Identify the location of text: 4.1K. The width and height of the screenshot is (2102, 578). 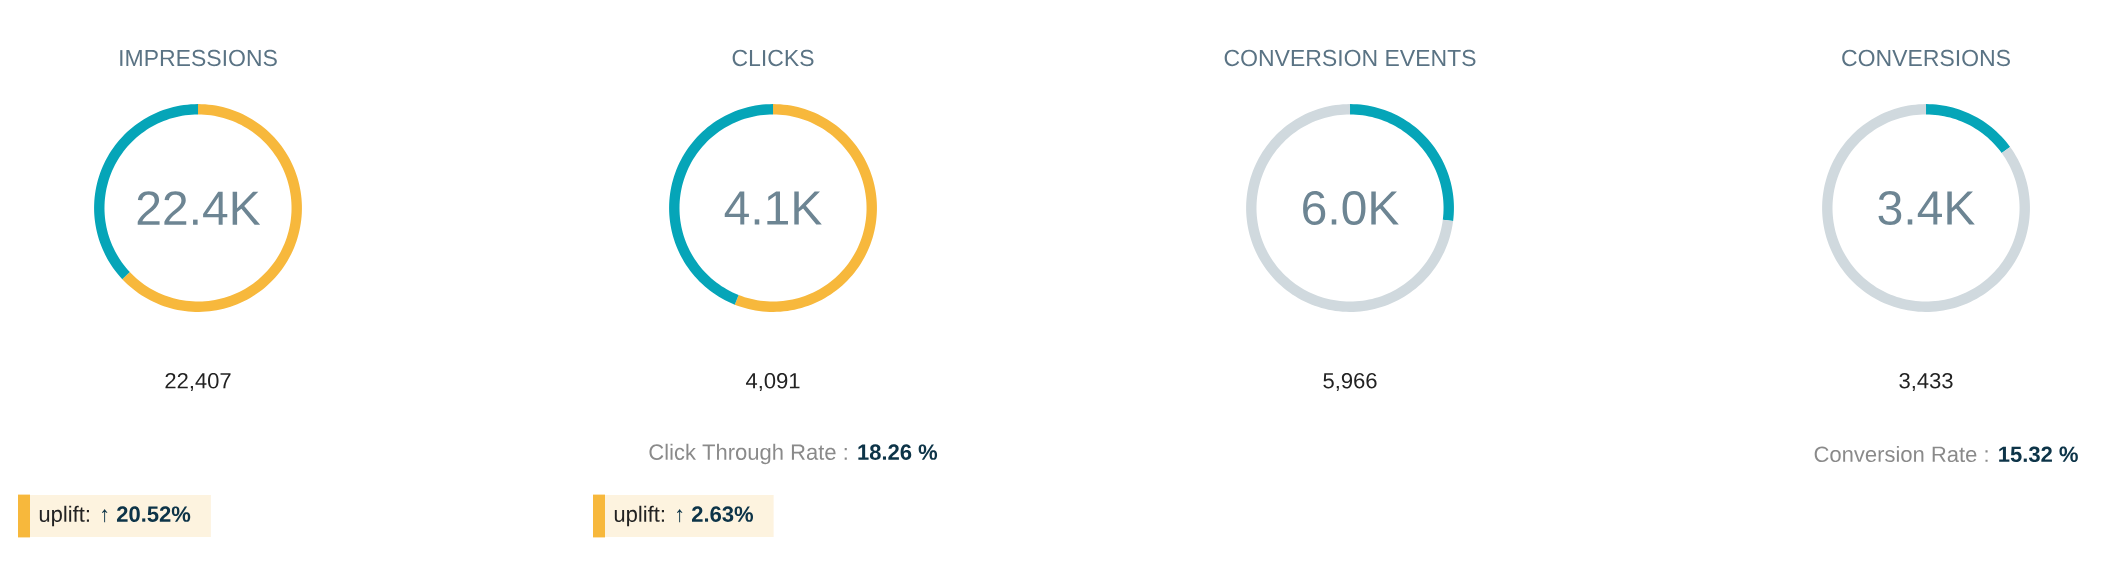
(773, 208).